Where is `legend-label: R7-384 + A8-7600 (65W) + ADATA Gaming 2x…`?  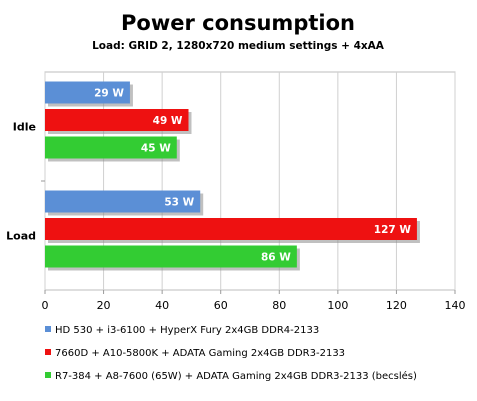
legend-label: R7-384 + A8-7600 (65W) + ADATA Gaming 2x… is located at coordinates (236, 376).